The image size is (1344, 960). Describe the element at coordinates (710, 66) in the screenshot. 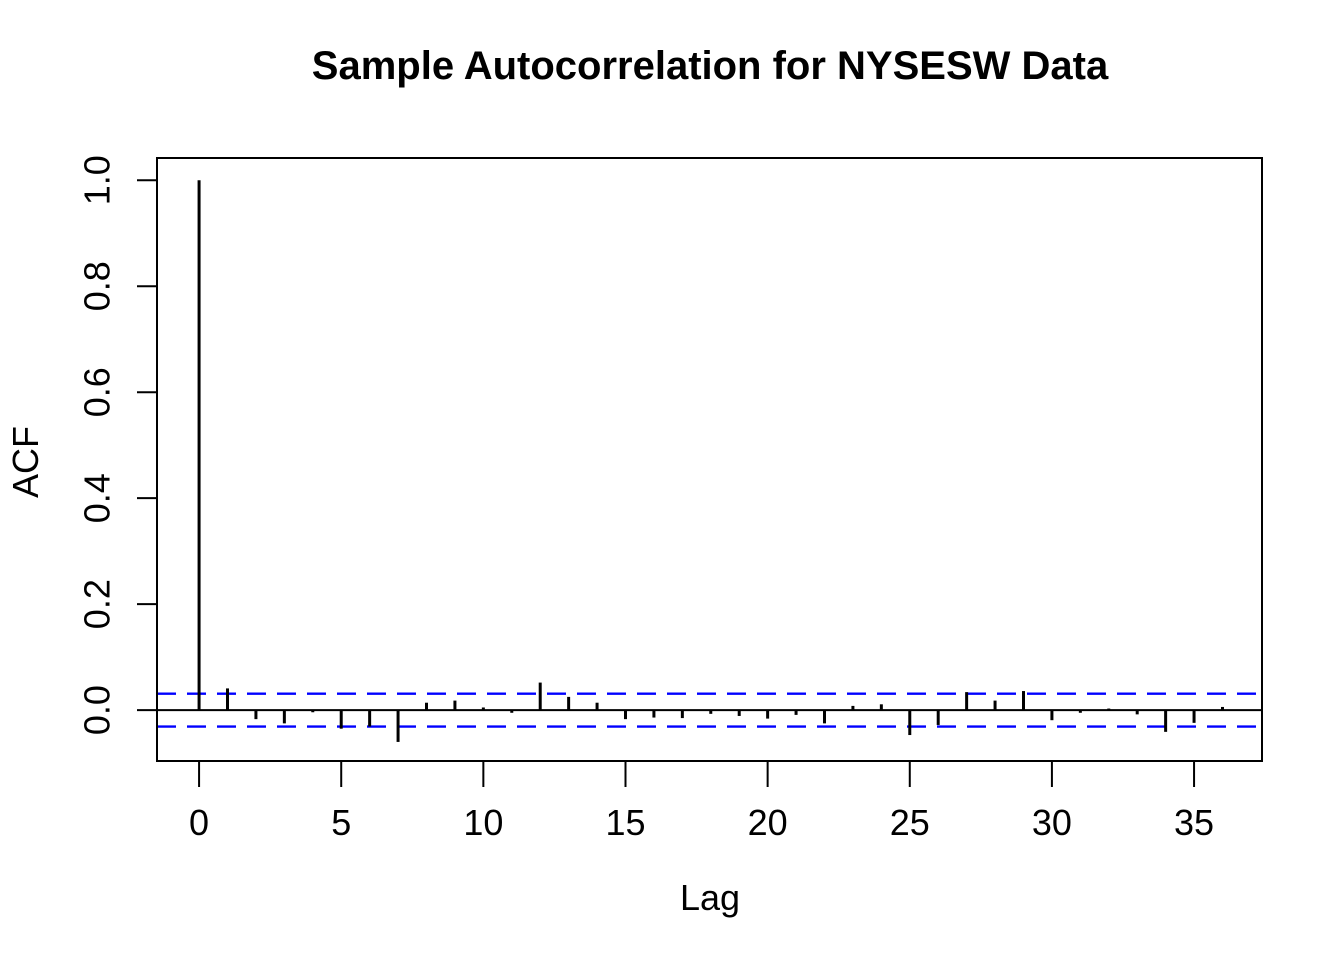

I see `chart-title: Sample Autocorrelation for NYSESW Data` at that location.